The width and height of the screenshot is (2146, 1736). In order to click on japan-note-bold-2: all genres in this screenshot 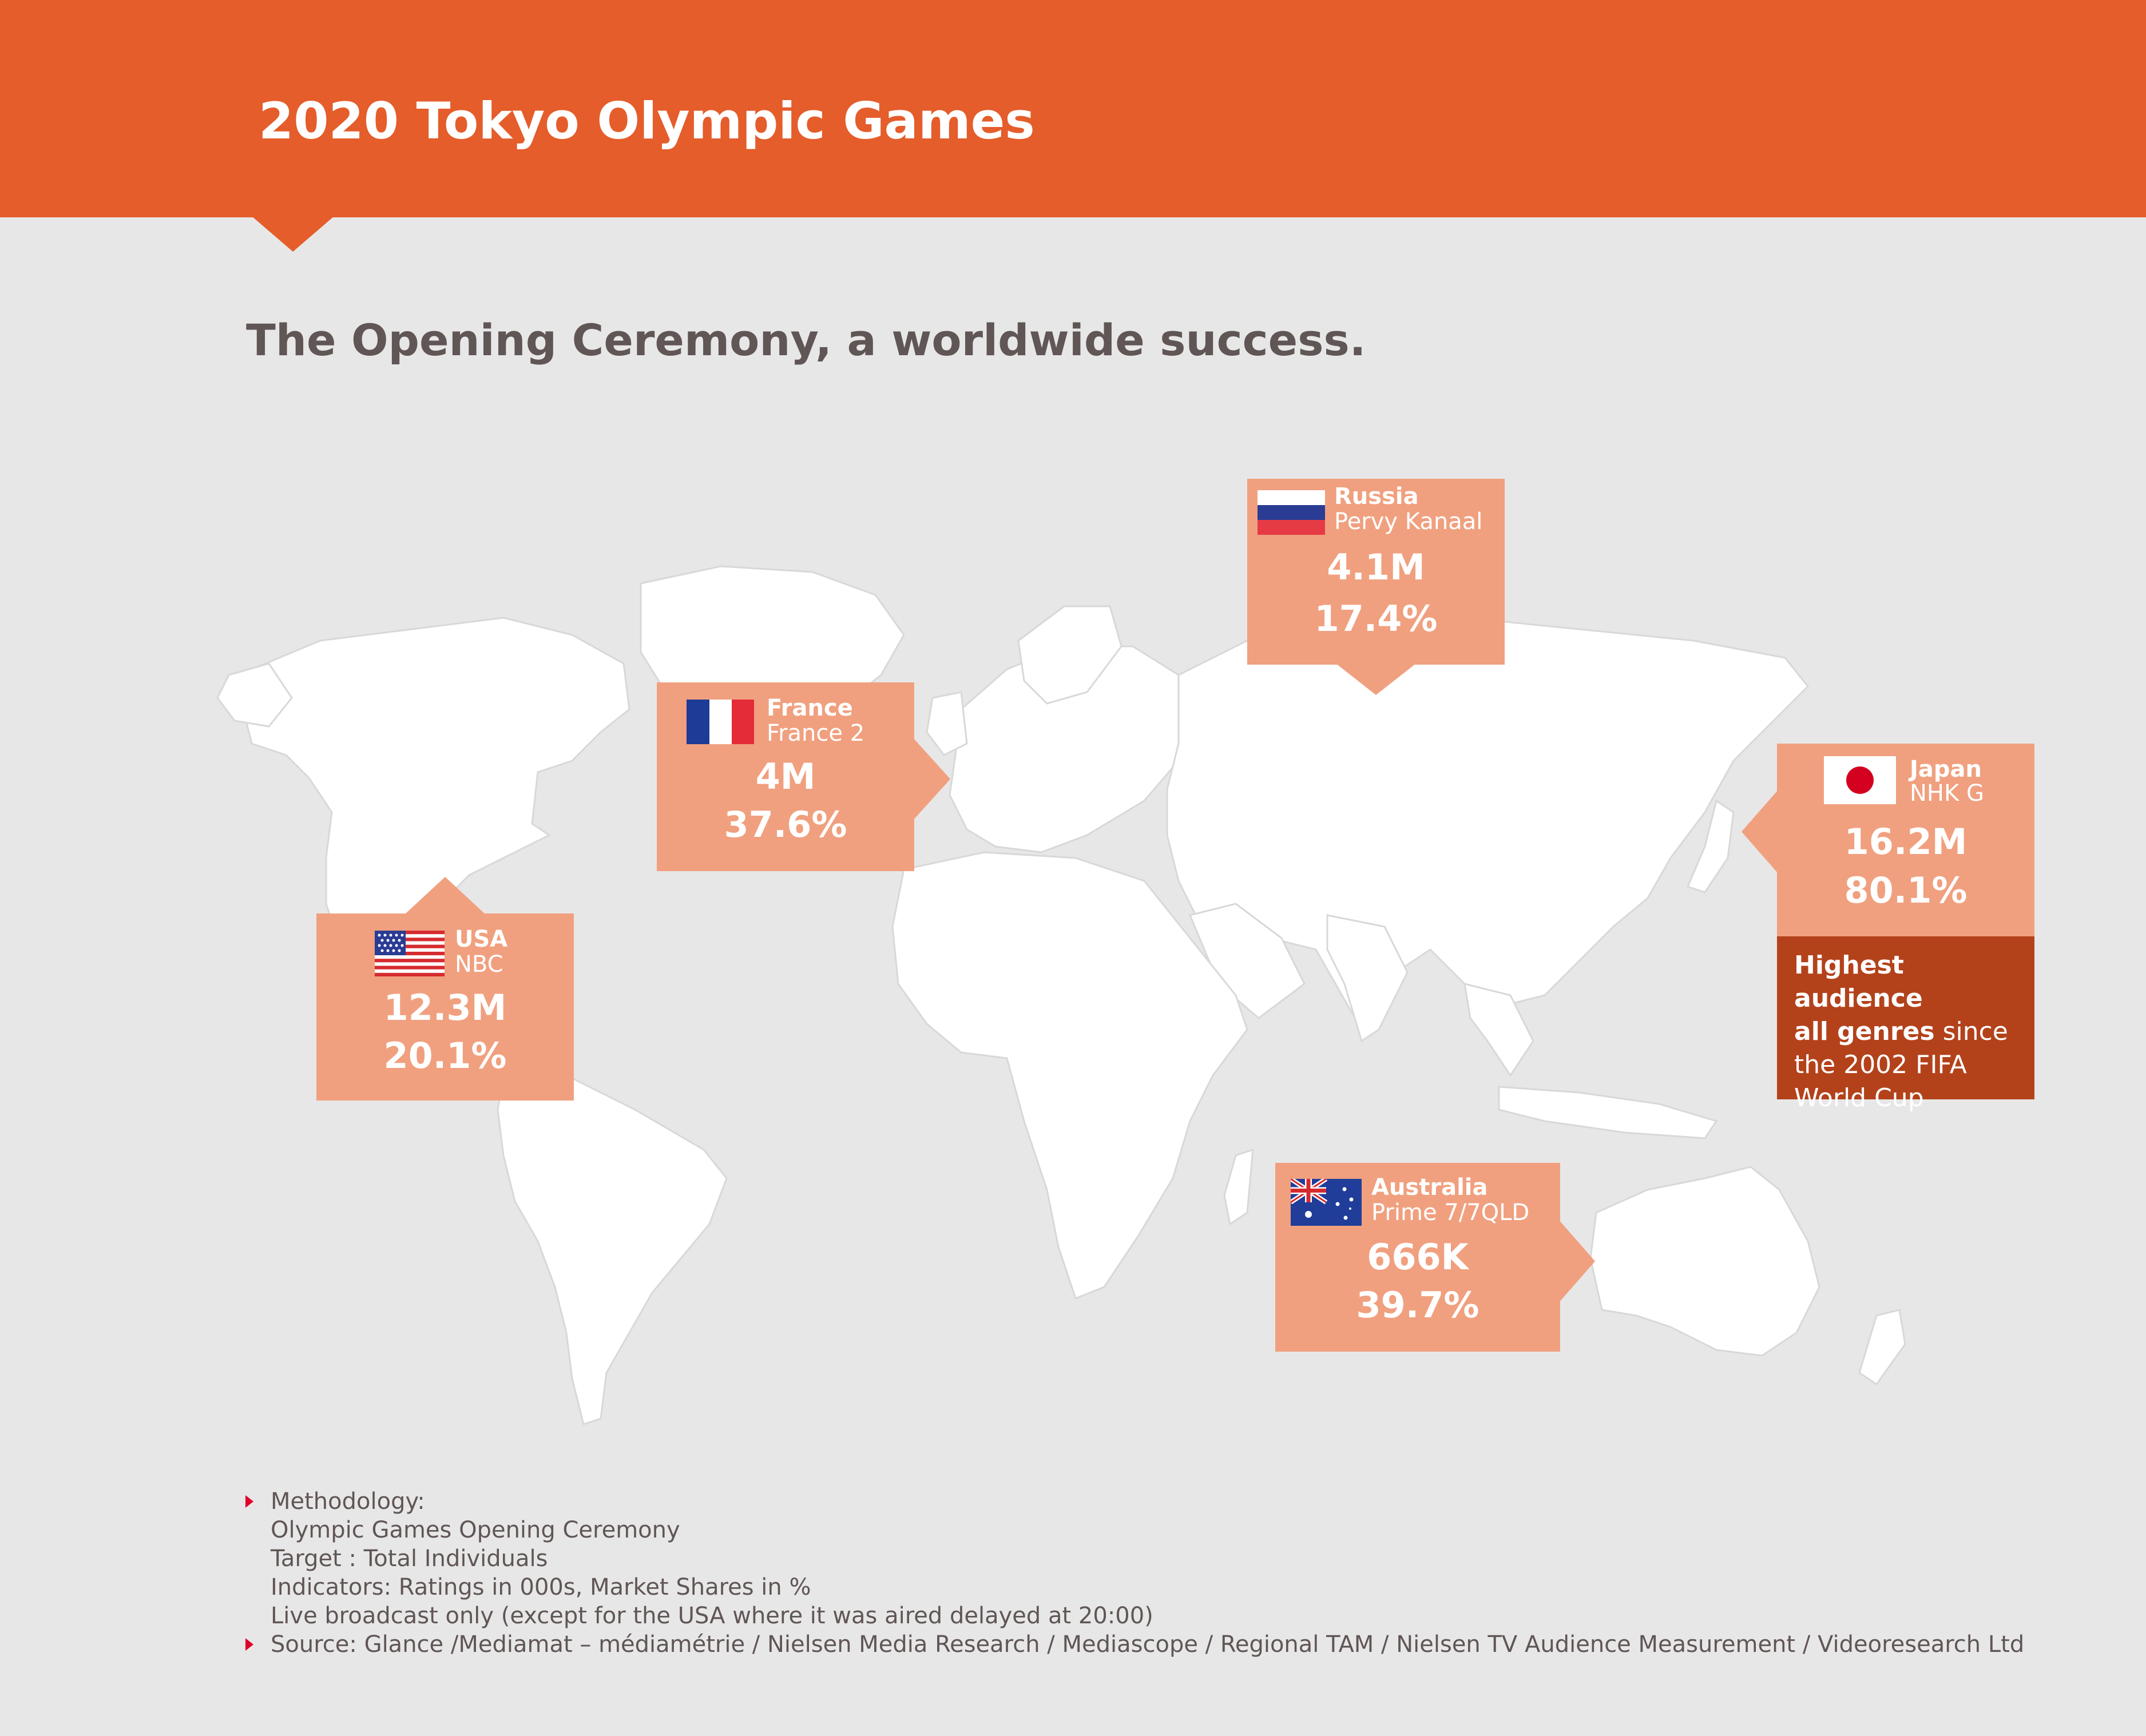, I will do `click(1864, 1031)`.